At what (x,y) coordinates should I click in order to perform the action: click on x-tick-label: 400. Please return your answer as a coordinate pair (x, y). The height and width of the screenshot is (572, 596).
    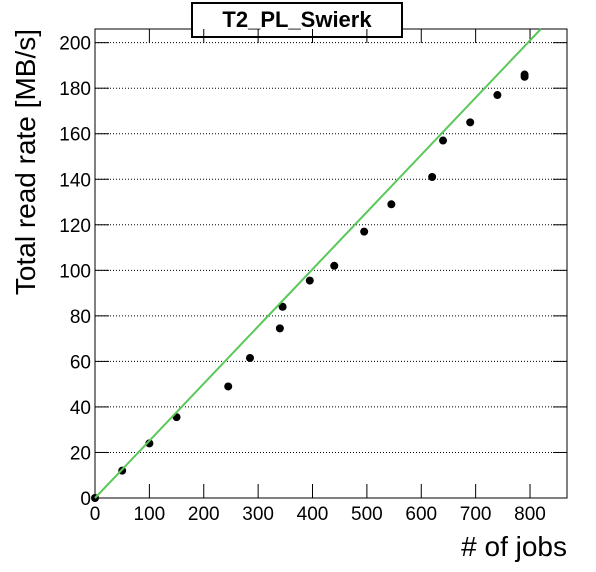
    Looking at the image, I should click on (313, 514).